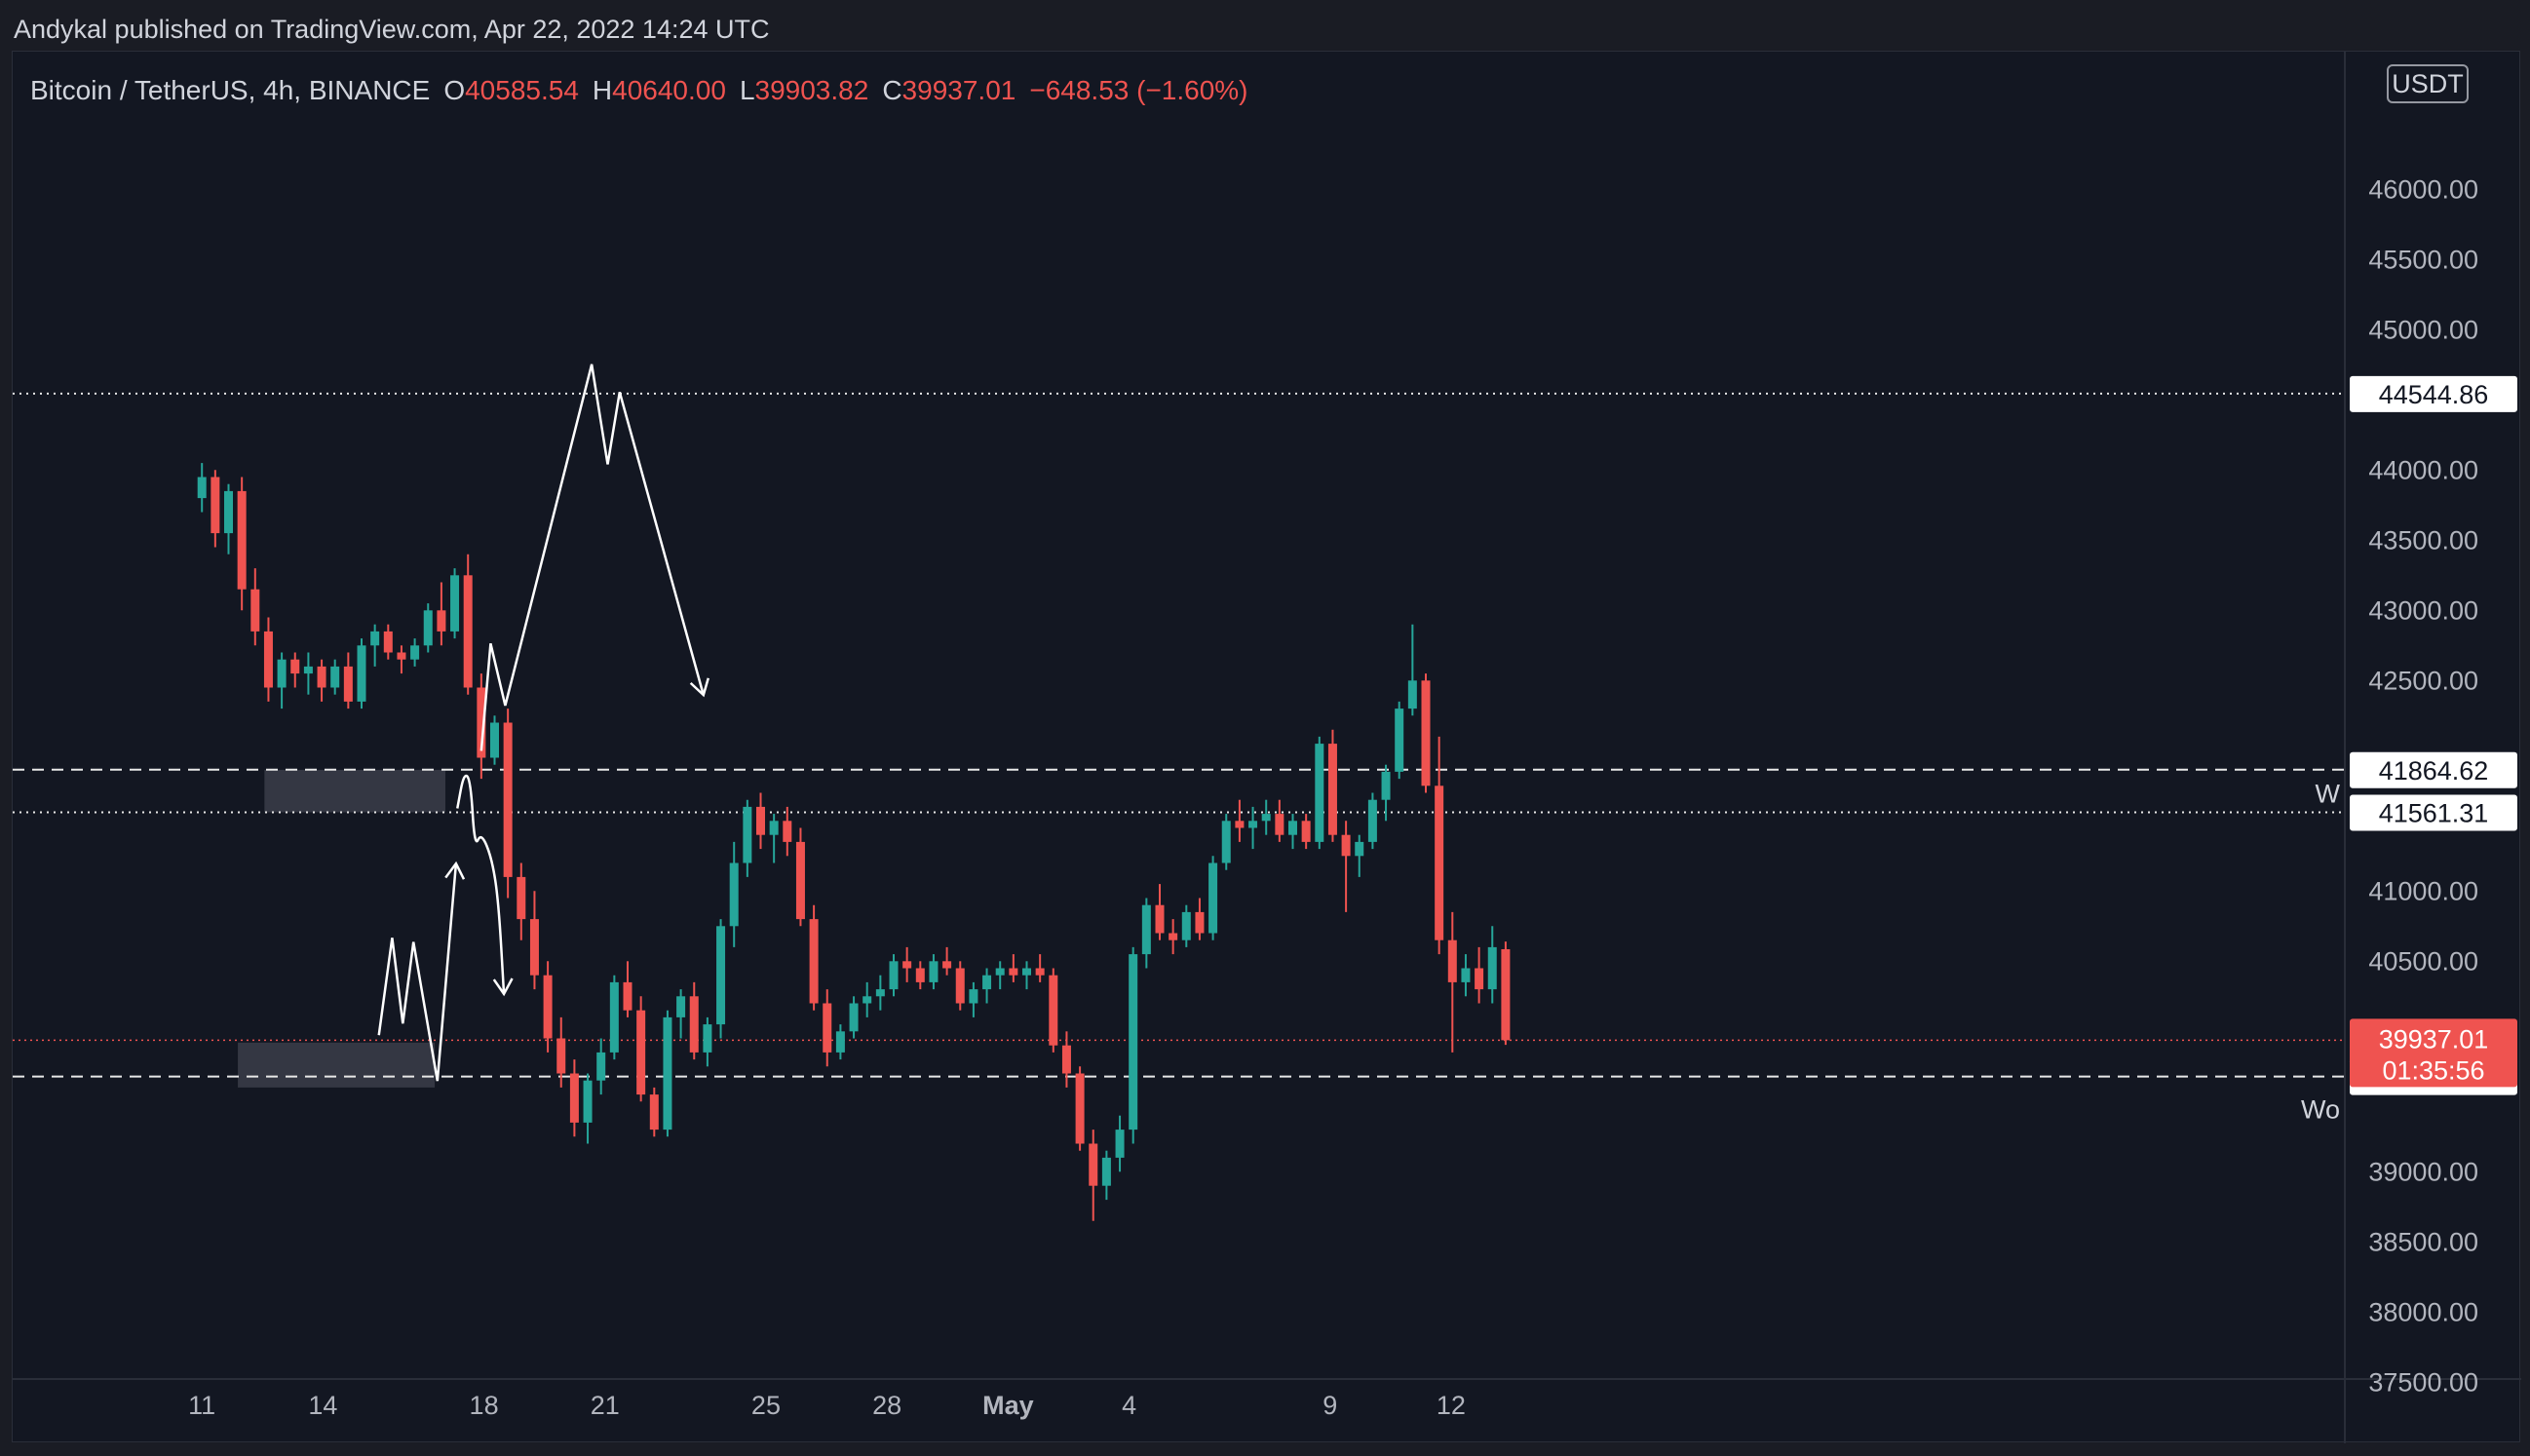 The height and width of the screenshot is (1456, 2530). Describe the element at coordinates (2423, 540) in the screenshot. I see `y-tick-label: 43500.00` at that location.